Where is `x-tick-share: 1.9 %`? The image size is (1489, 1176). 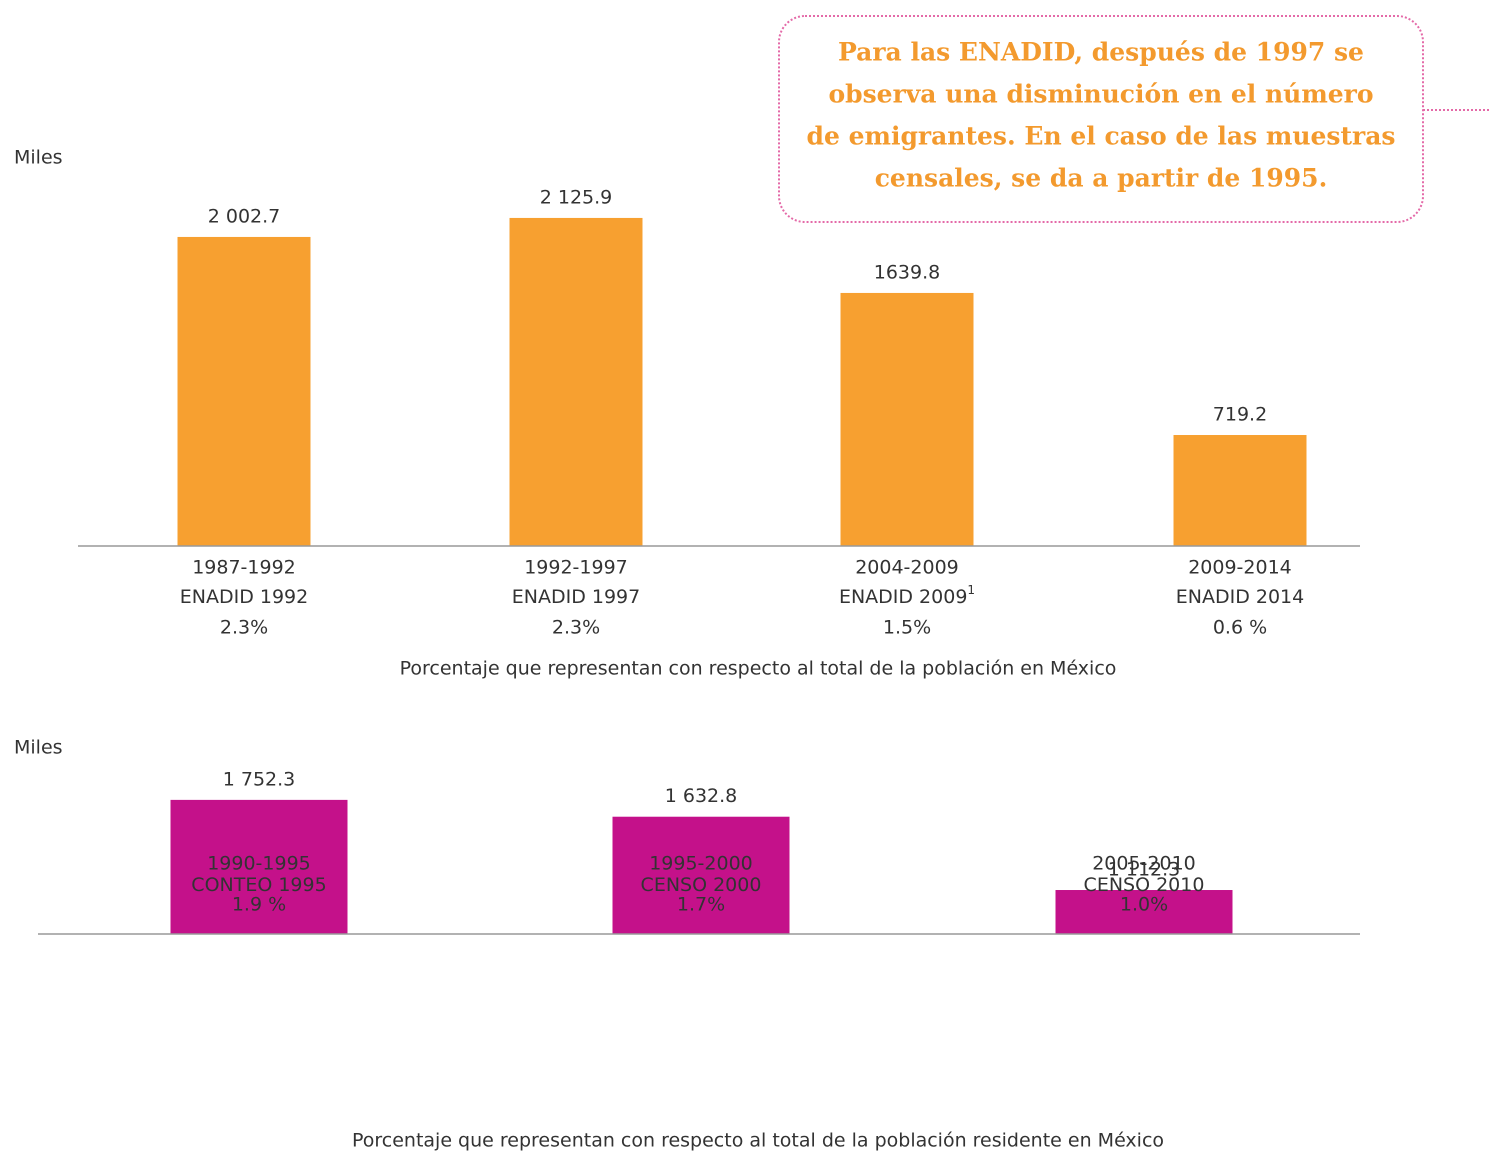 x-tick-share: 1.9 % is located at coordinates (259, 905).